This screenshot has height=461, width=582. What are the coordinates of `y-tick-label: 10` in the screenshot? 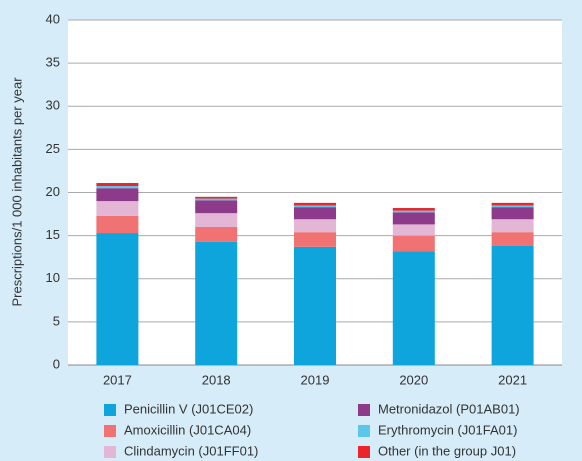 It's located at (53, 277).